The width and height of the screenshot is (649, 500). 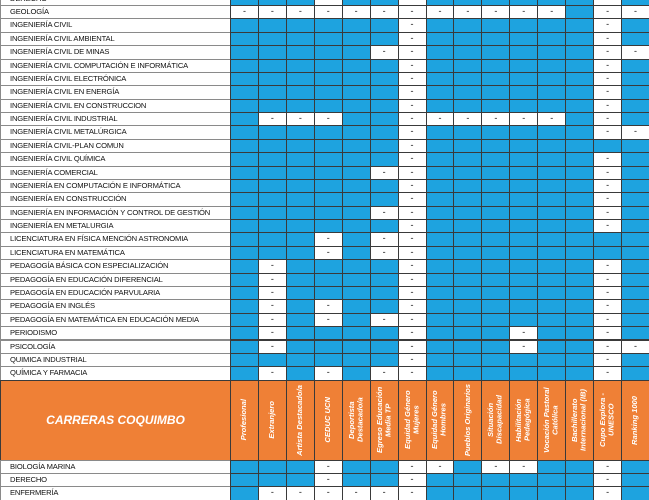 What do you see at coordinates (115, 52) in the screenshot?
I see `row-label: INGENIERÍA CIVIL DE MINAS` at bounding box center [115, 52].